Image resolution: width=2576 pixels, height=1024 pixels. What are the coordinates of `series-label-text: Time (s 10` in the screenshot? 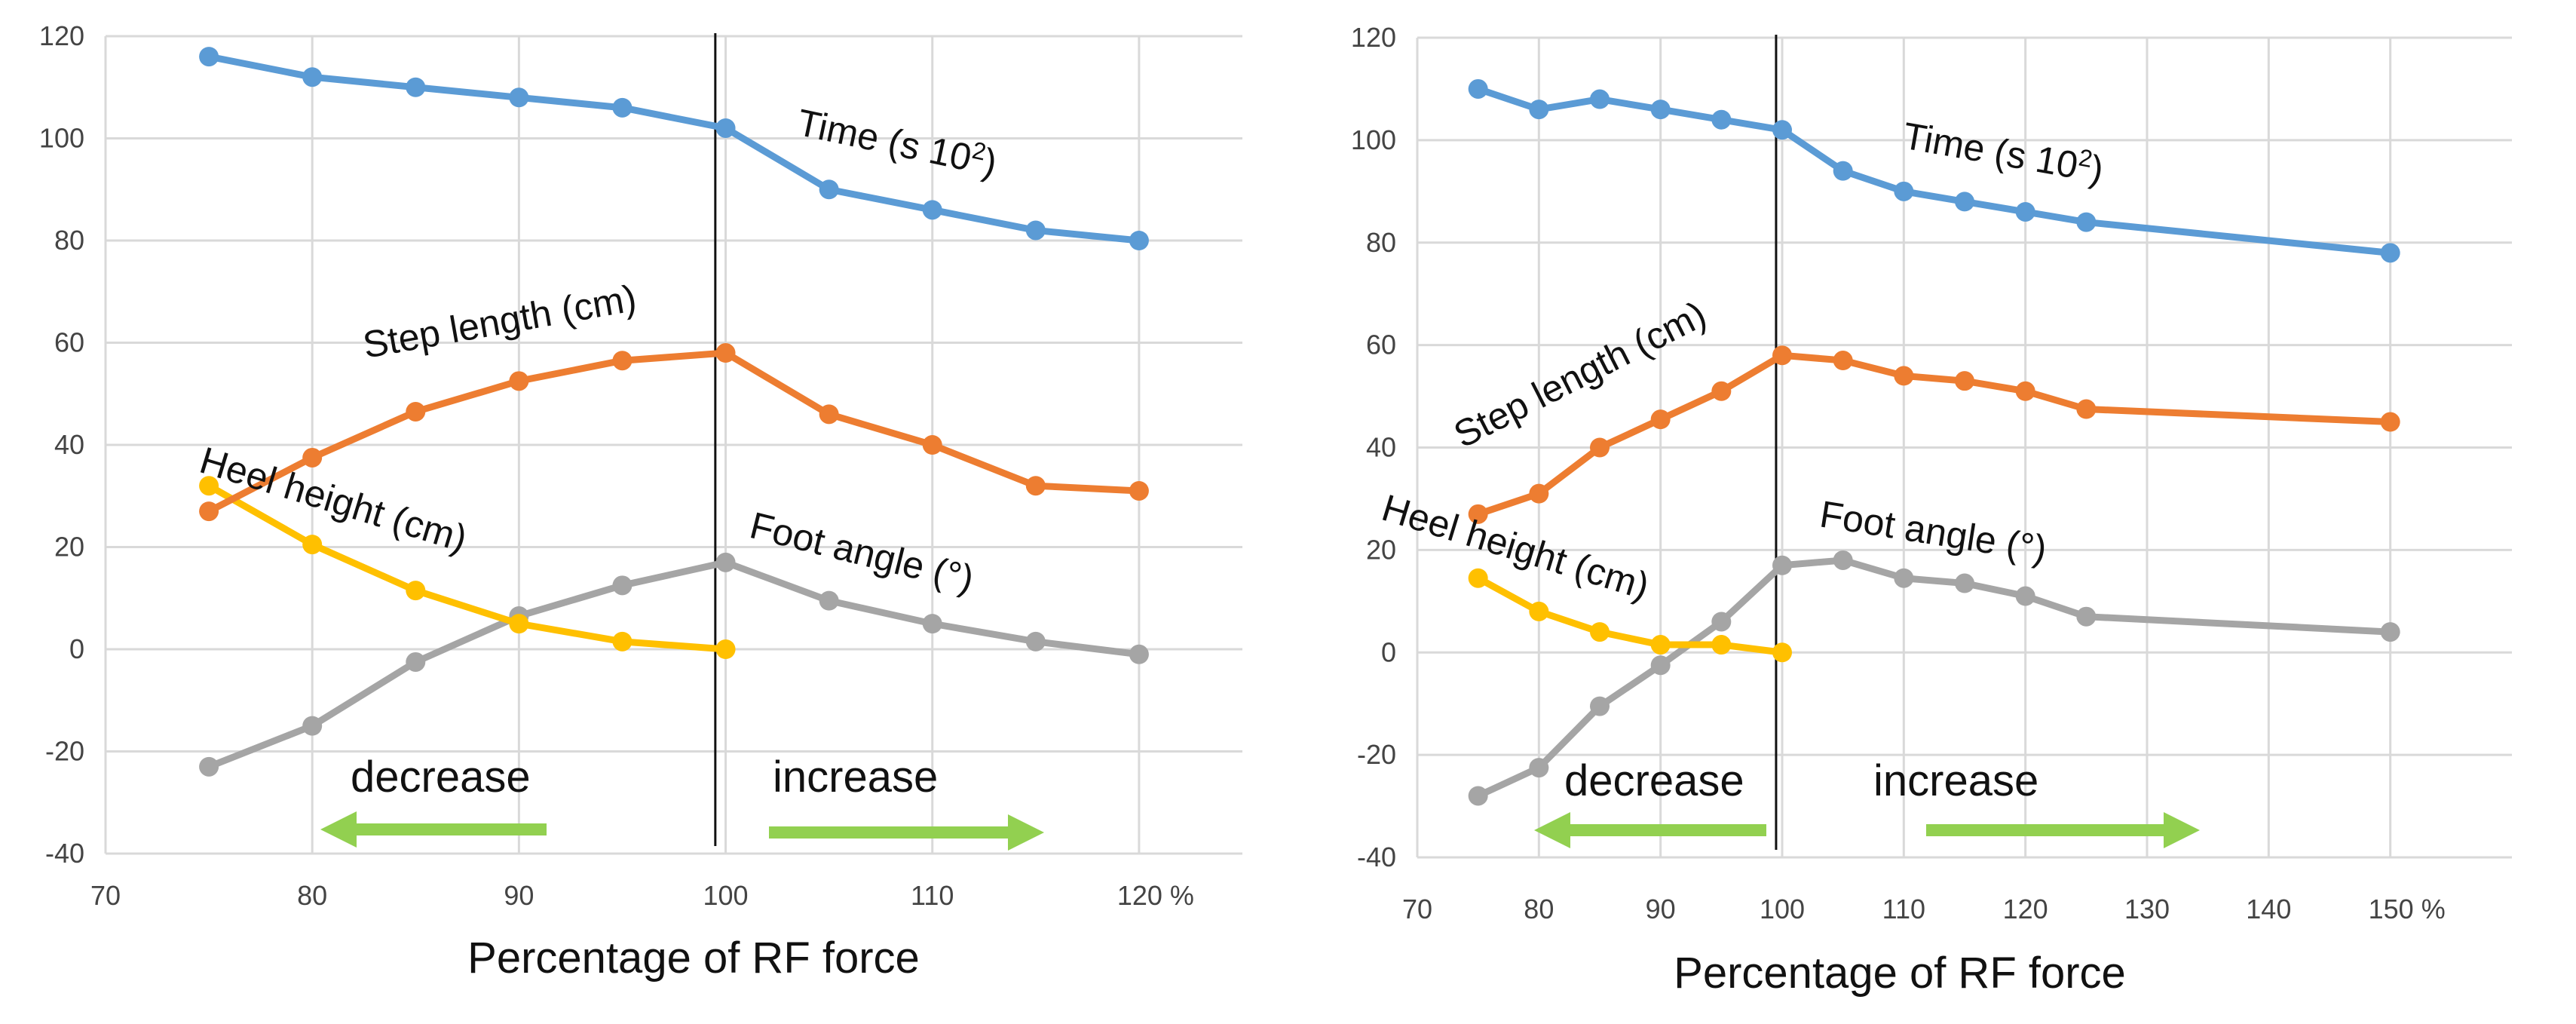 It's located at (1990, 151).